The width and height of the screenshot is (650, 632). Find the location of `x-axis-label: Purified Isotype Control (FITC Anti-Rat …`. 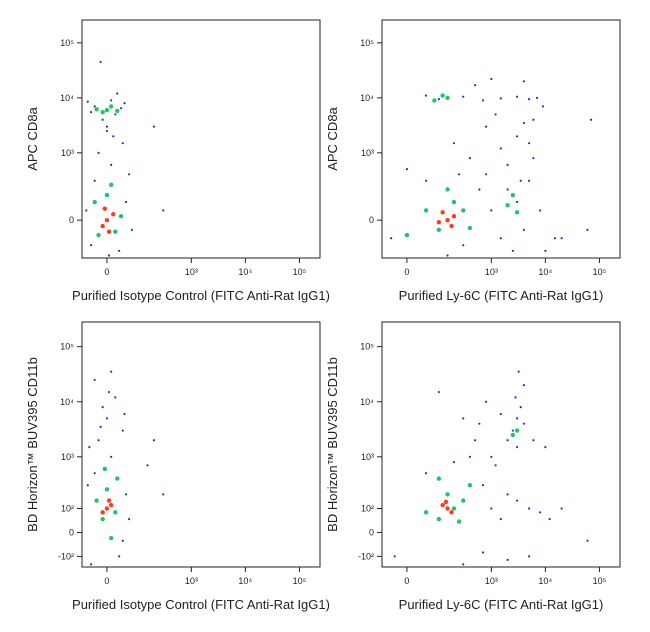

x-axis-label: Purified Isotype Control (FITC Anti-Rat … is located at coordinates (201, 295).